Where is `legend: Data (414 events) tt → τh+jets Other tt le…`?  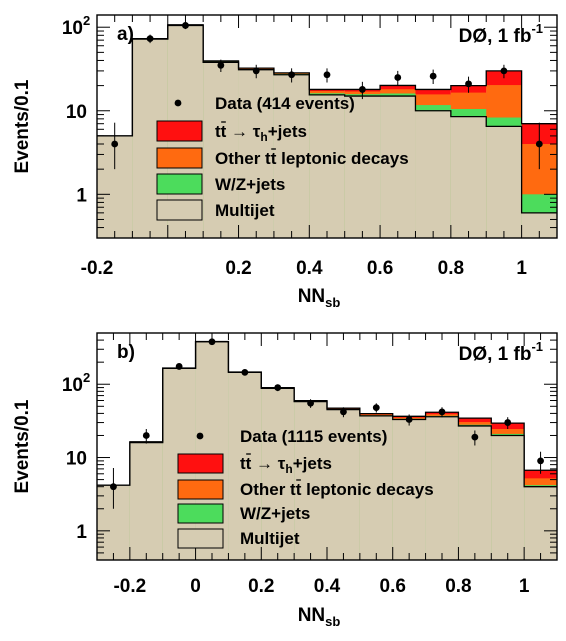 legend: Data (414 events) tt → τh+jets Other tt le… is located at coordinates (282, 157).